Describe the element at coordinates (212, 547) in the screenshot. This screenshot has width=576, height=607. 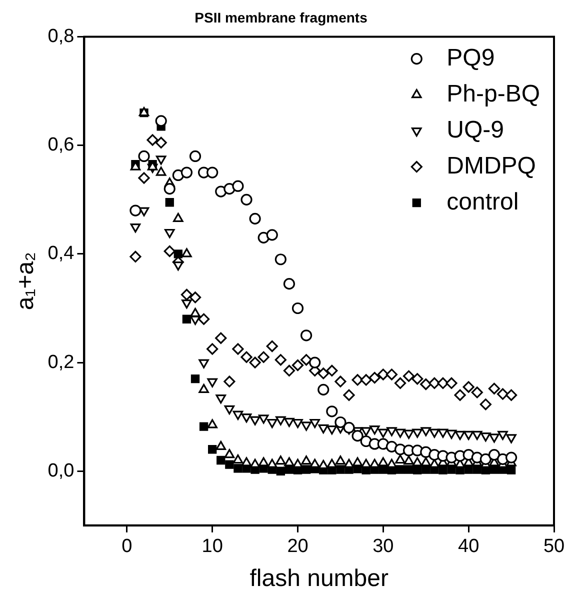
I see `x-tick-label: 10` at that location.